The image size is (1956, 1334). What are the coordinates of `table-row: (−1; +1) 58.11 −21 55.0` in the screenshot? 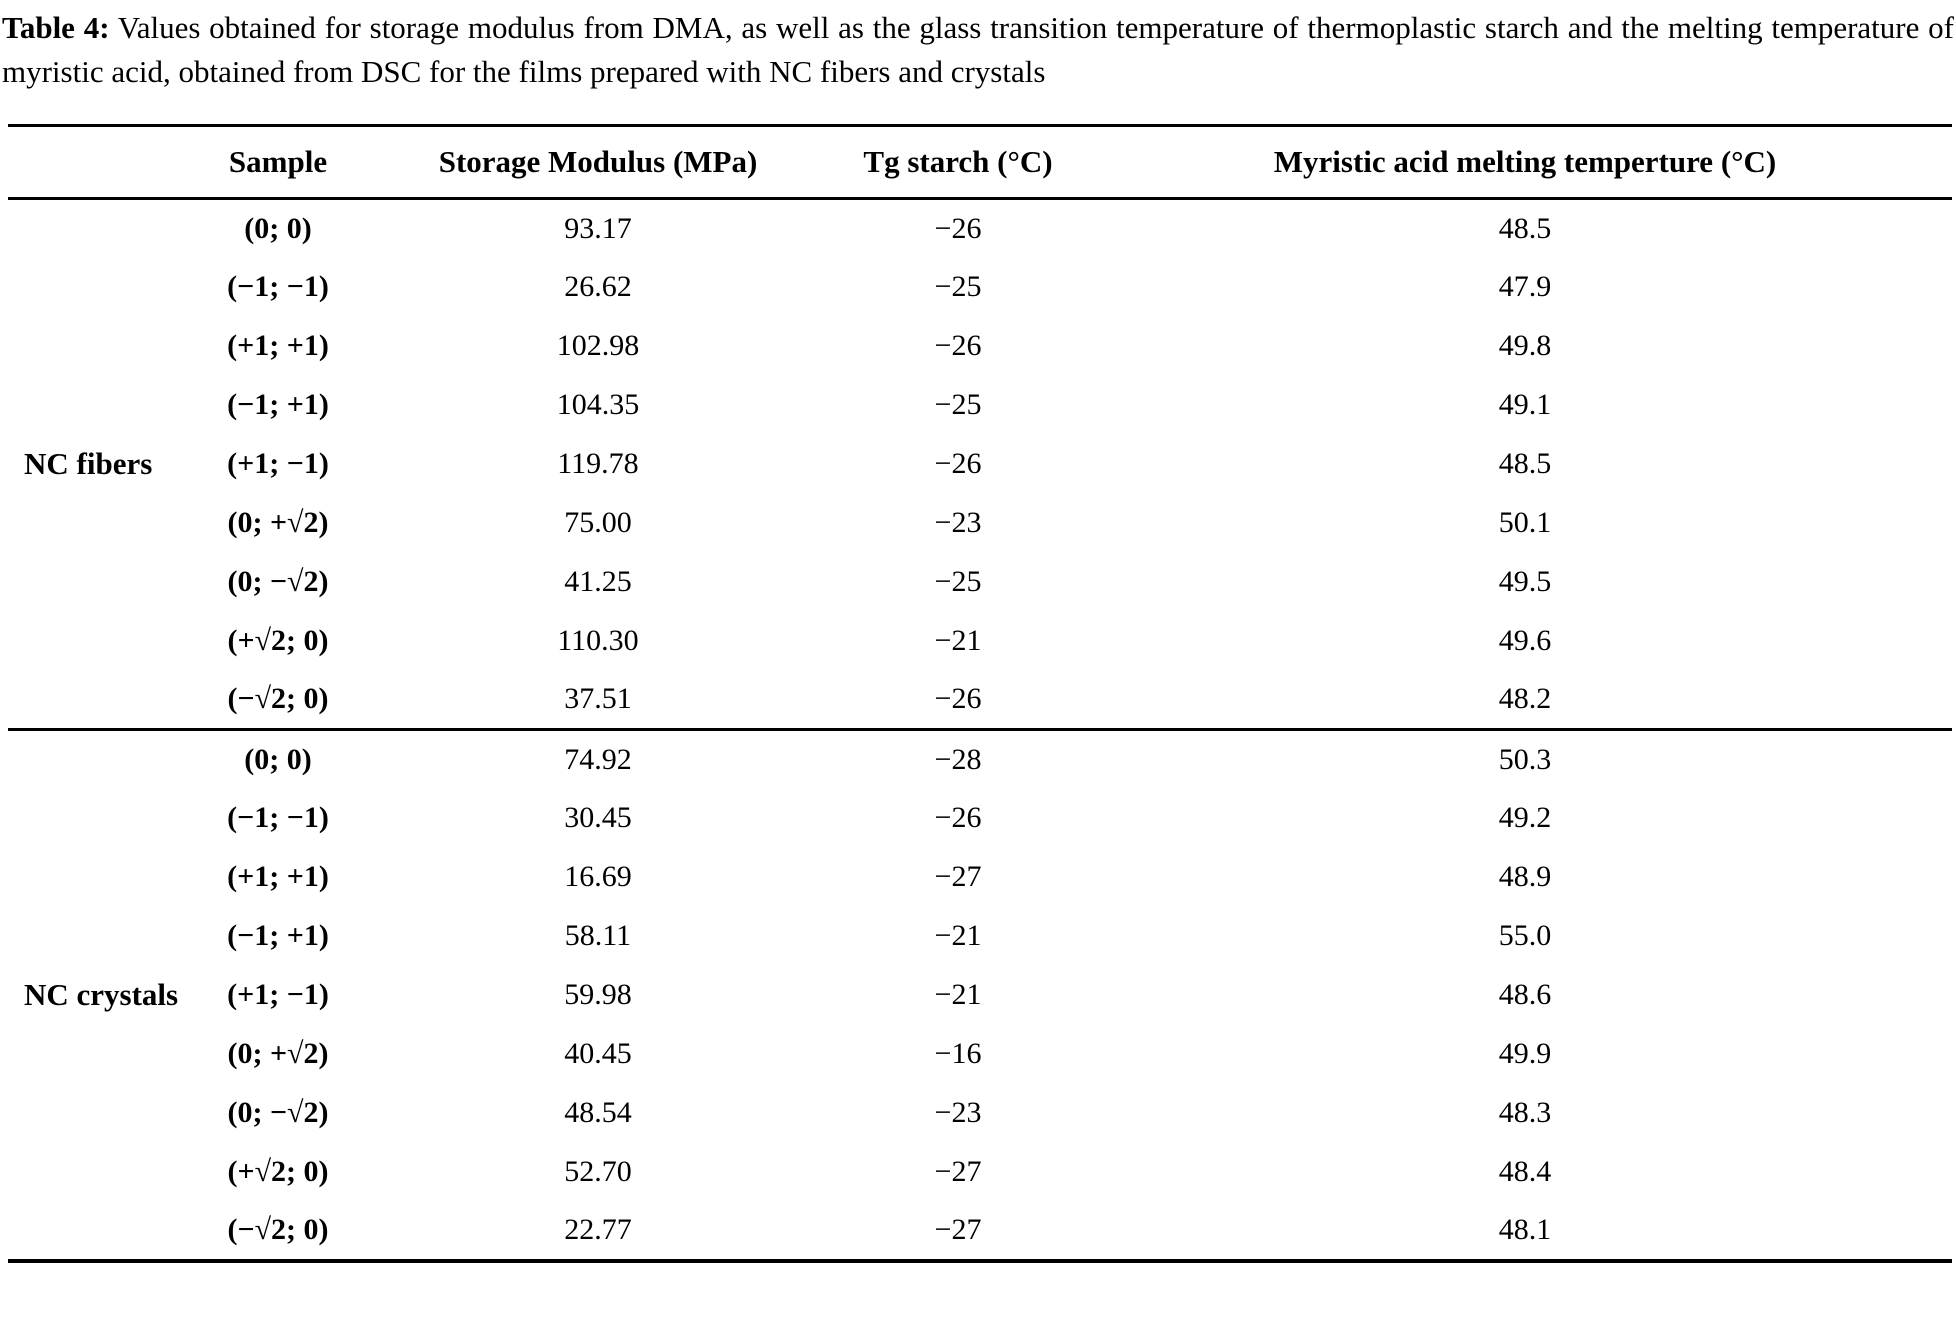 It's located at (980, 936).